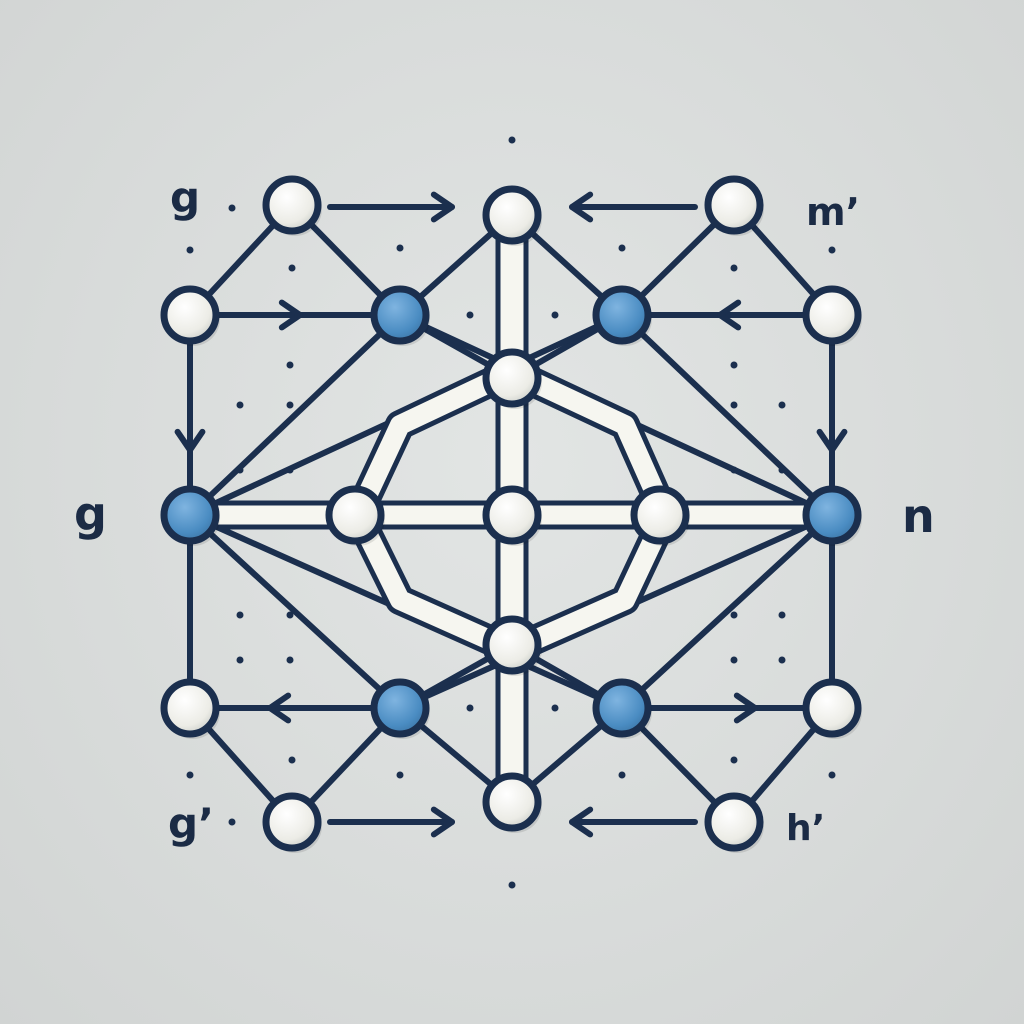 The image size is (1024, 1024). What do you see at coordinates (633, 207) in the screenshot?
I see `arrow-top-right` at bounding box center [633, 207].